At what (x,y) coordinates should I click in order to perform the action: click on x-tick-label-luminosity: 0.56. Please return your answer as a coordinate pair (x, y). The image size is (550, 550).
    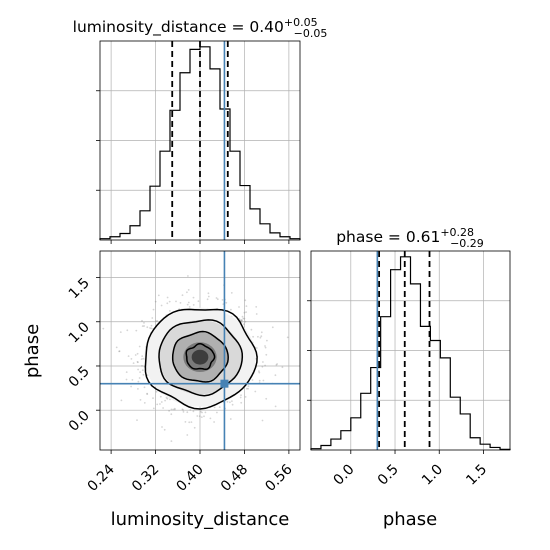
    Looking at the image, I should click on (278, 477).